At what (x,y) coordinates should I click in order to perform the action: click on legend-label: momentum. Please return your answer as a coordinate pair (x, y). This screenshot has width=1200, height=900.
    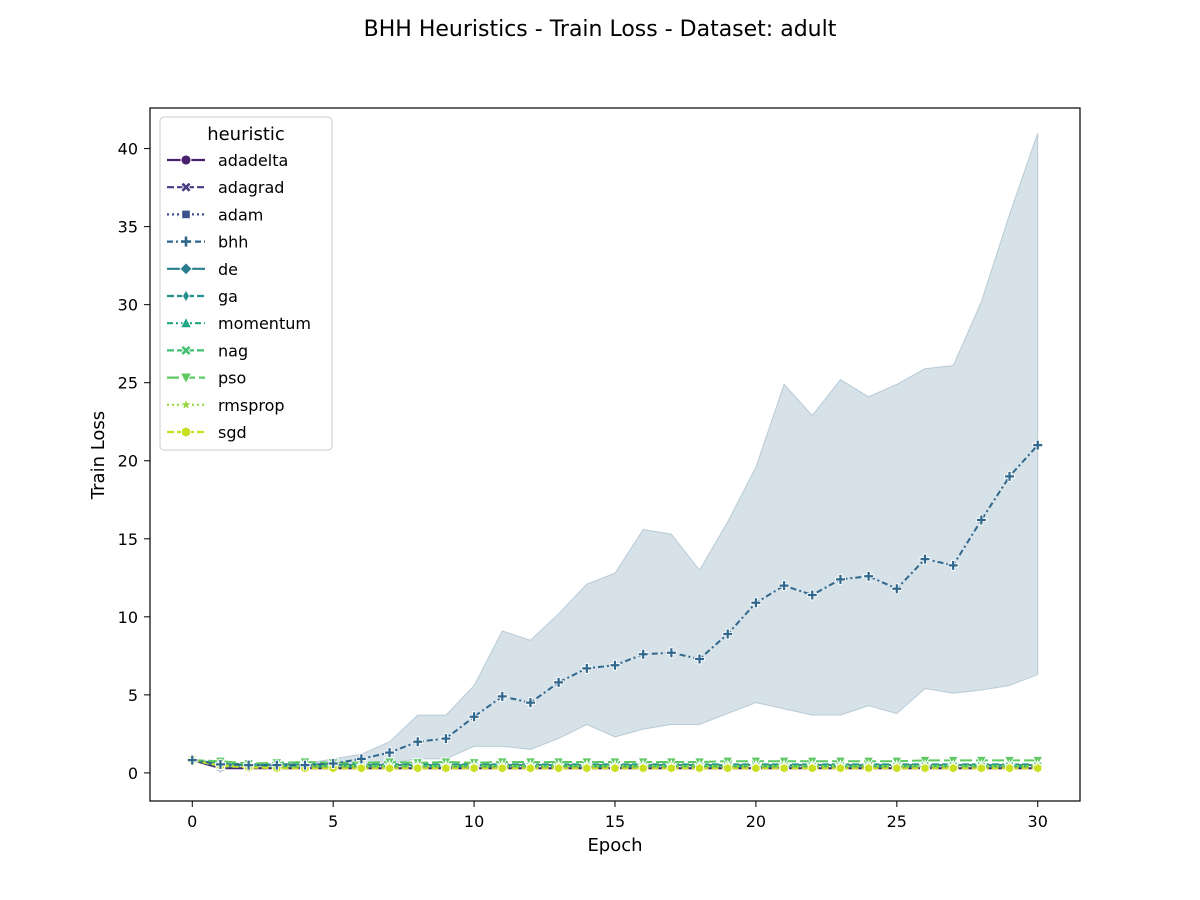
    Looking at the image, I should click on (264, 323).